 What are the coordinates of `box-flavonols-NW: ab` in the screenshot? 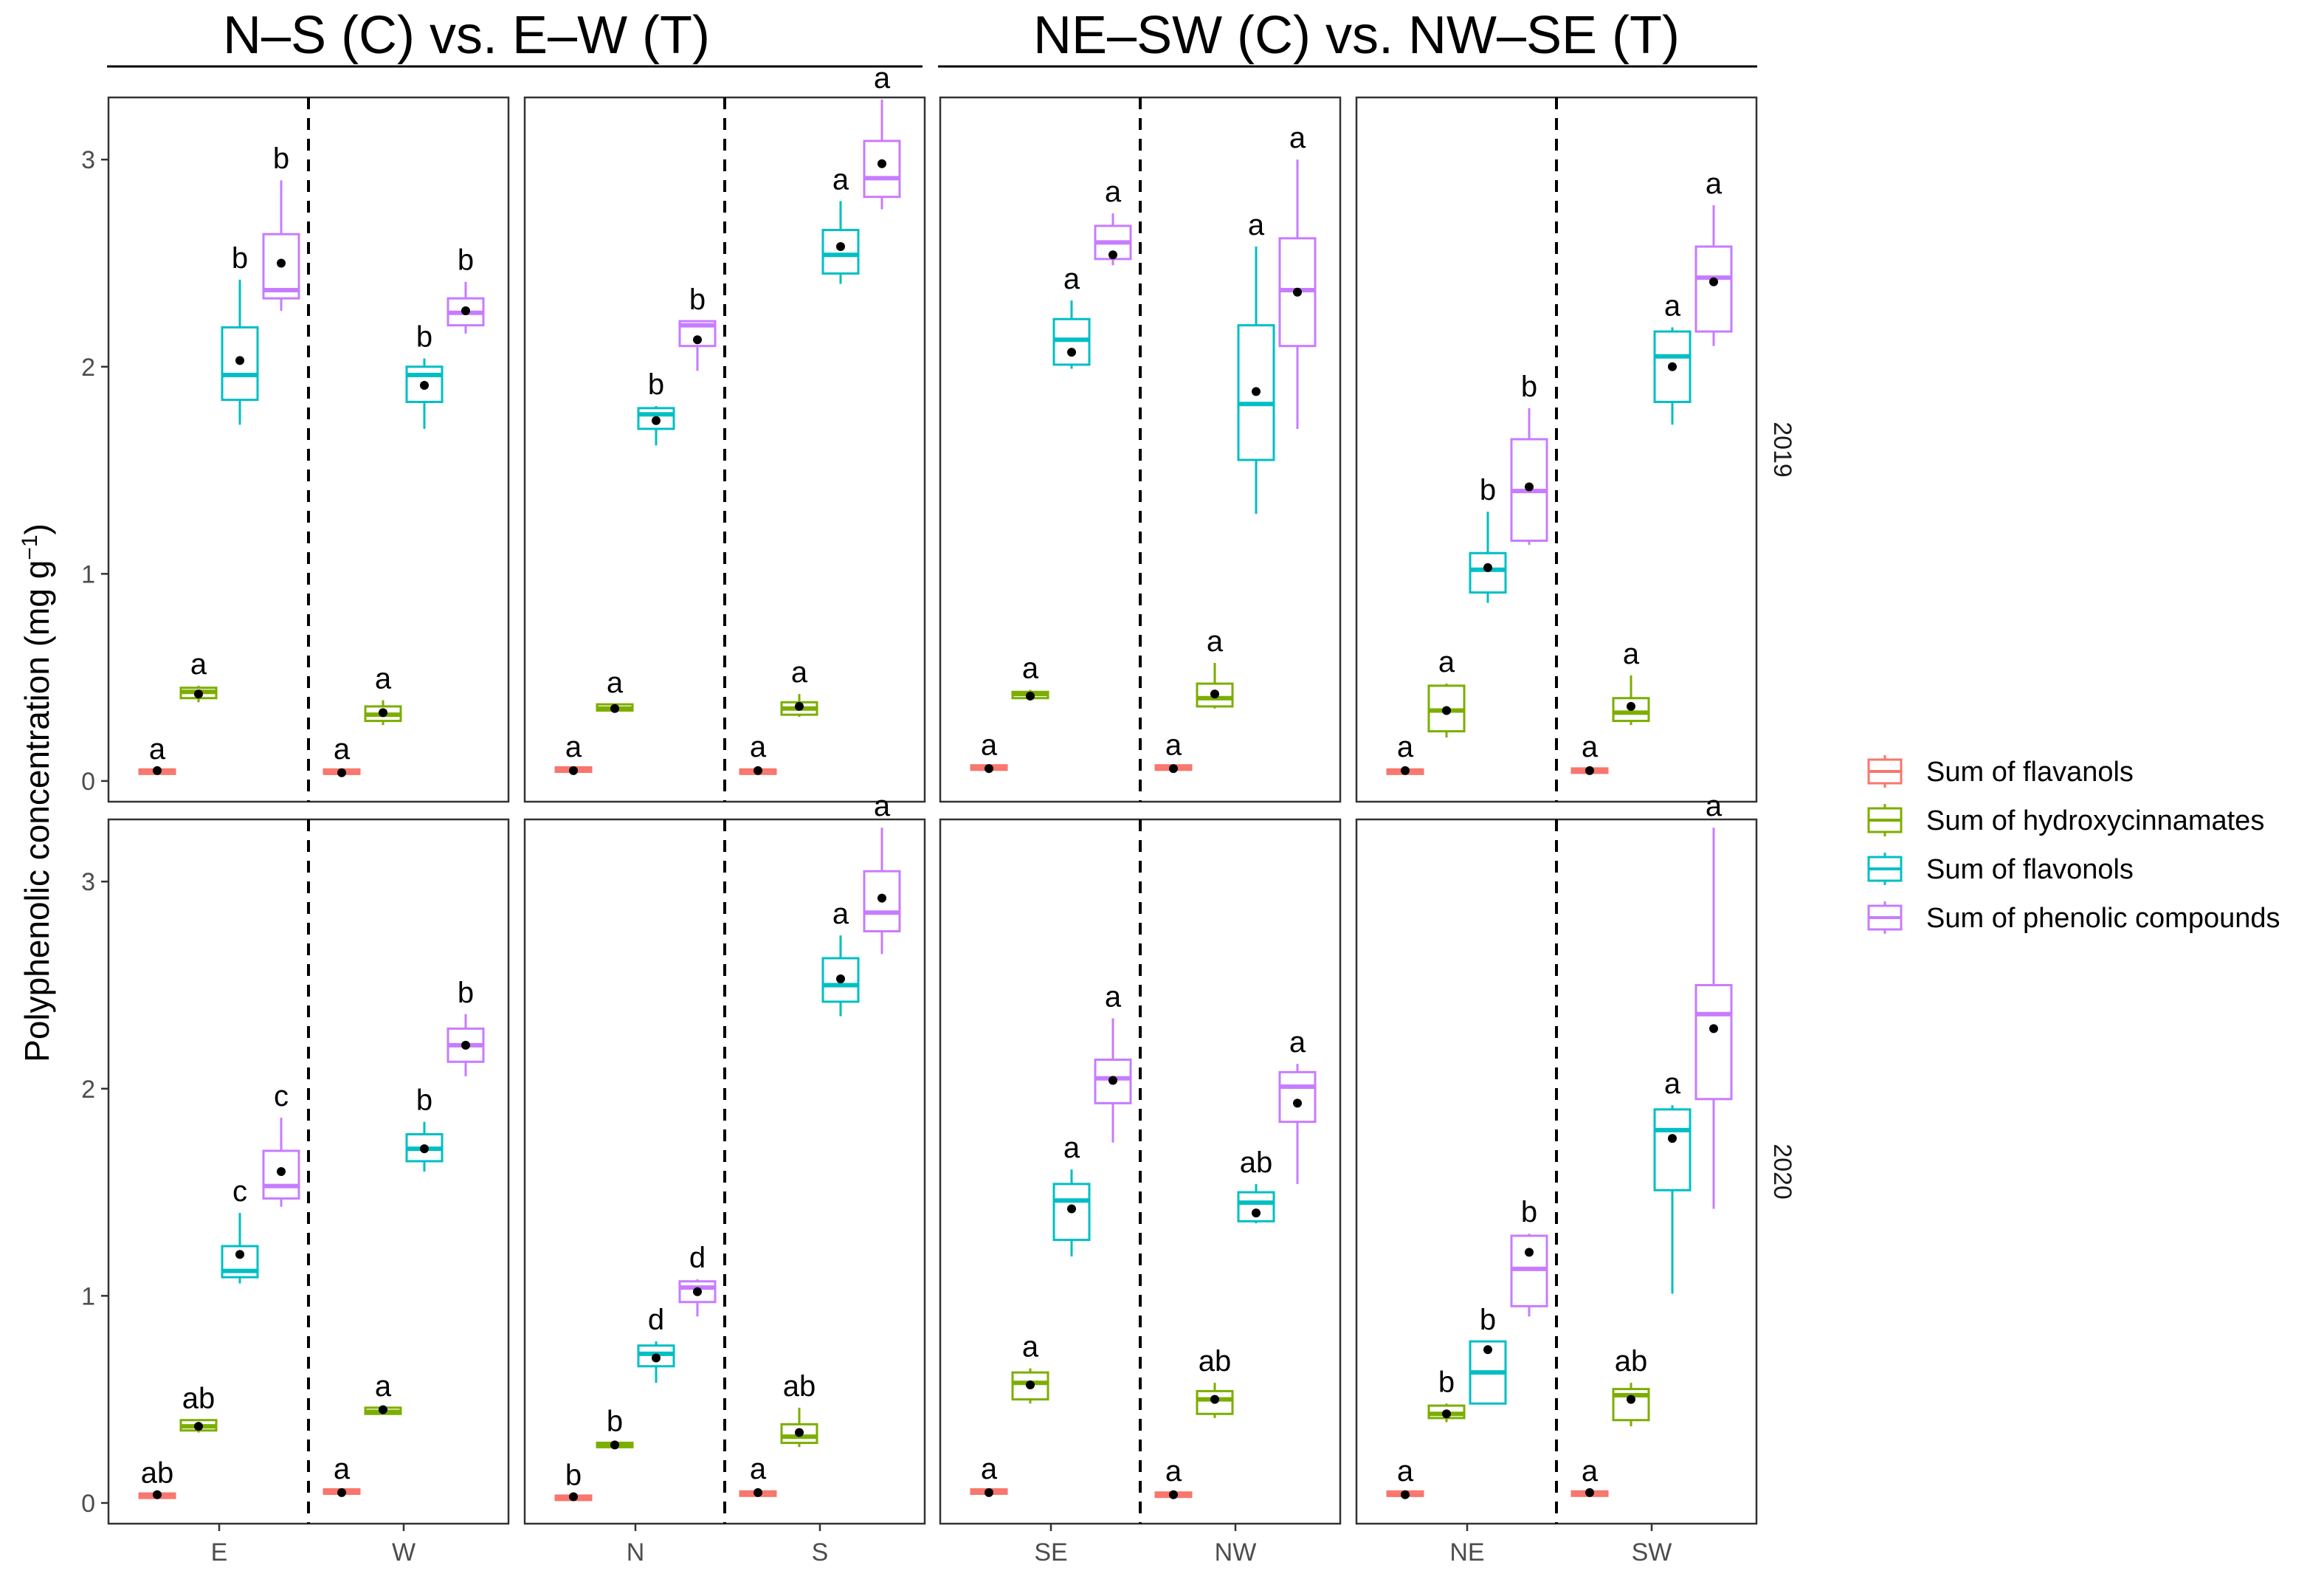 It's located at (1256, 1185).